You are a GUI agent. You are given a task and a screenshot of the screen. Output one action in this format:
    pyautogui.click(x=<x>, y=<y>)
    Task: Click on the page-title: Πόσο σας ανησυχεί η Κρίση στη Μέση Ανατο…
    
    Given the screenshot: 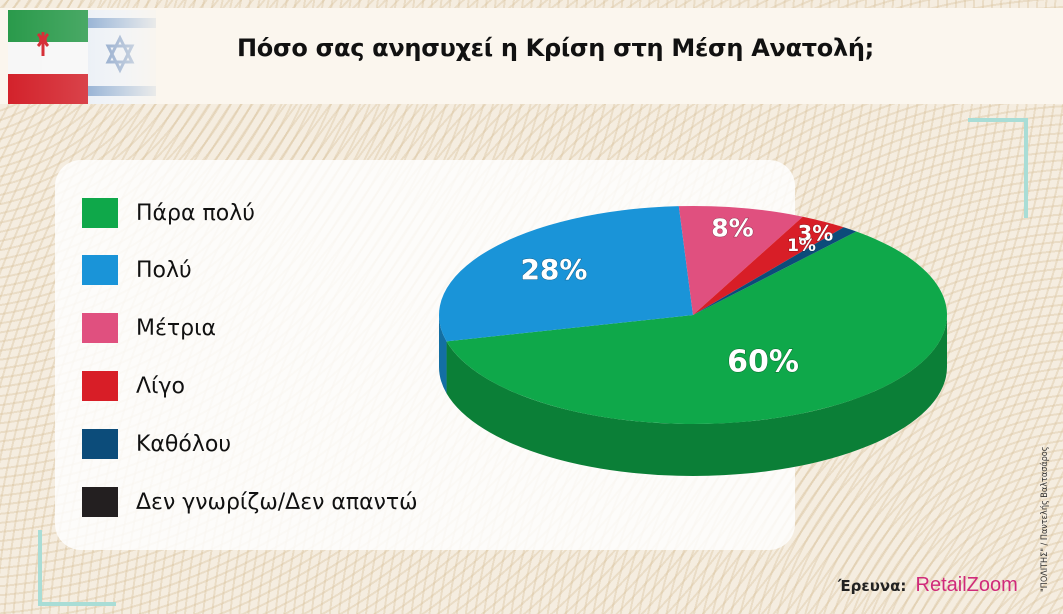 What is the action you would take?
    pyautogui.click(x=555, y=48)
    